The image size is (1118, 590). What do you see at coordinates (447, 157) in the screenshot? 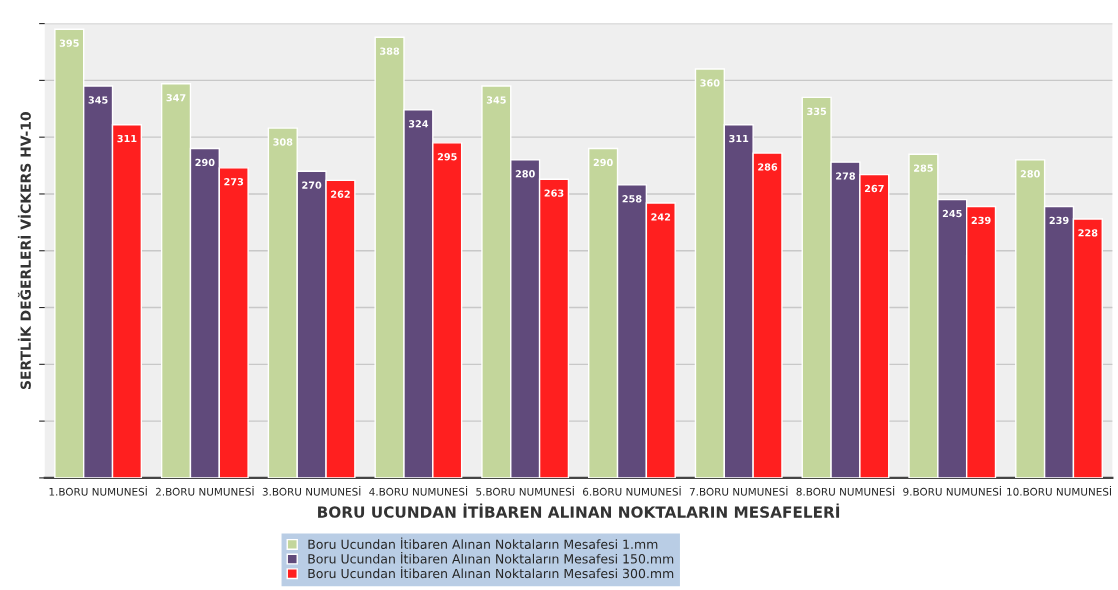
I see `data-label: 295` at bounding box center [447, 157].